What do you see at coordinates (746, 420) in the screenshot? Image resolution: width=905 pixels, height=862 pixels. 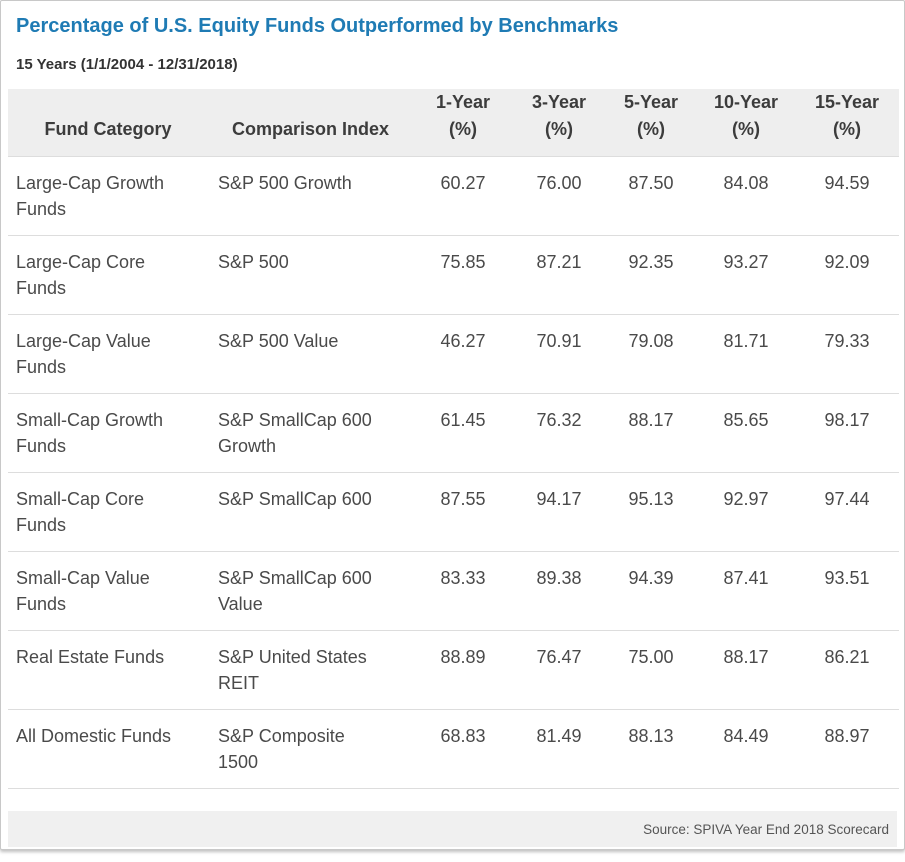 I see `value-cell: 85.65` at bounding box center [746, 420].